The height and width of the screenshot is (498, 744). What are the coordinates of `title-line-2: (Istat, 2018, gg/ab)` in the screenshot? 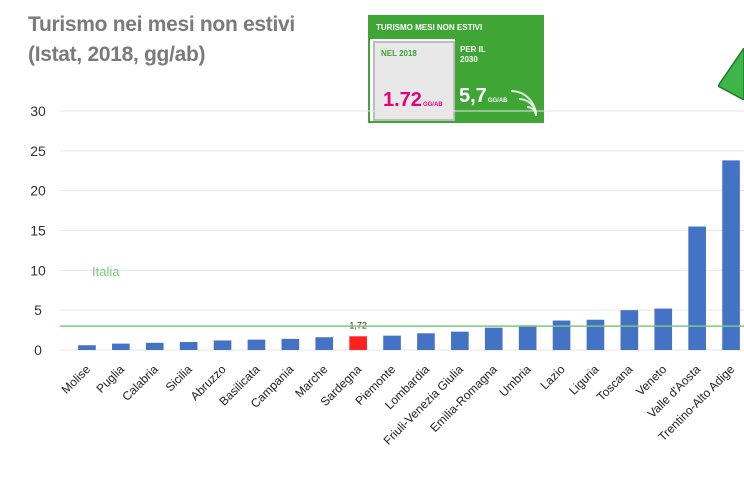 It's located at (117, 54).